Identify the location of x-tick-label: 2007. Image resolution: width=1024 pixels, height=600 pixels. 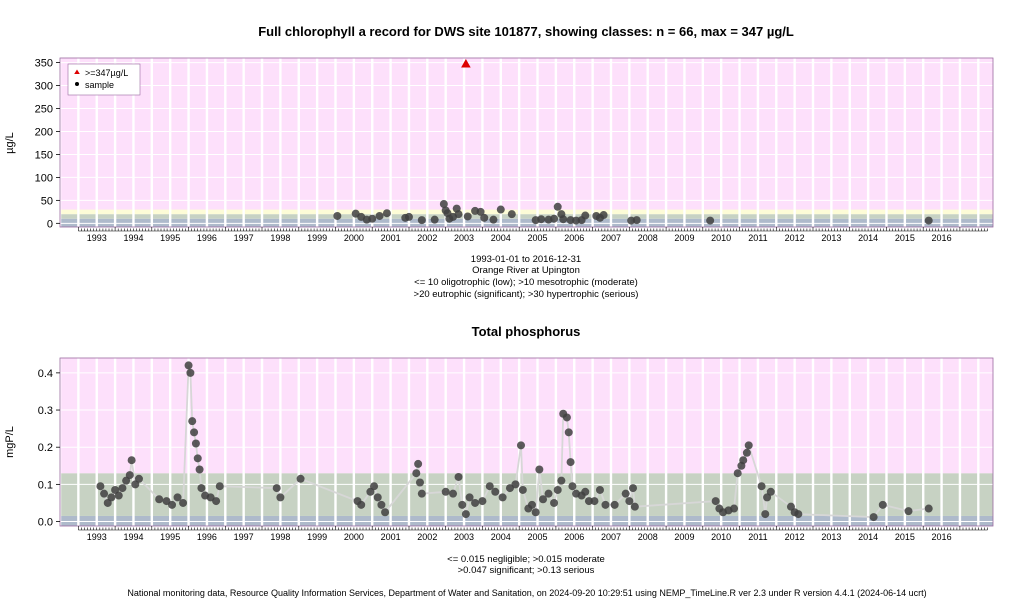
(611, 537).